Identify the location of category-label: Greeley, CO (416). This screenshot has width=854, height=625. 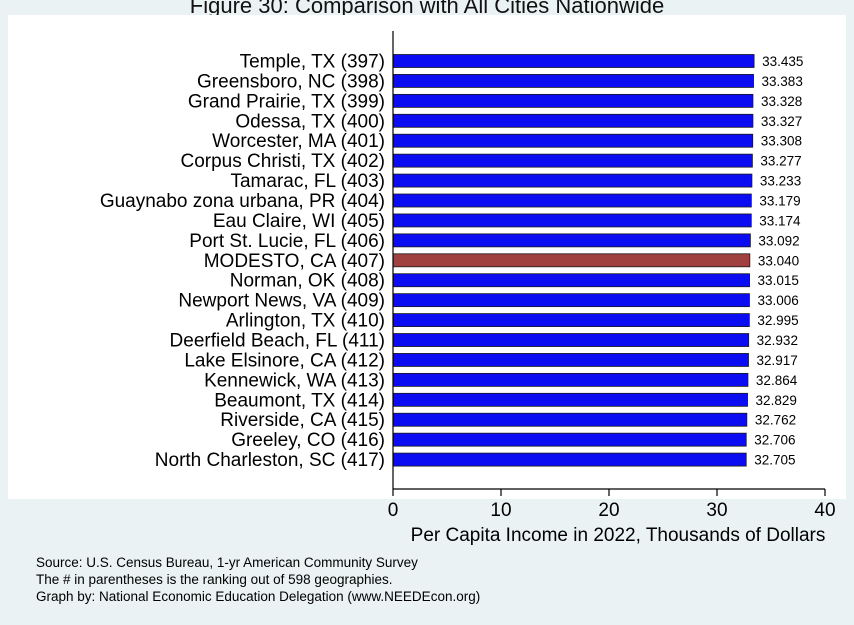
(308, 440).